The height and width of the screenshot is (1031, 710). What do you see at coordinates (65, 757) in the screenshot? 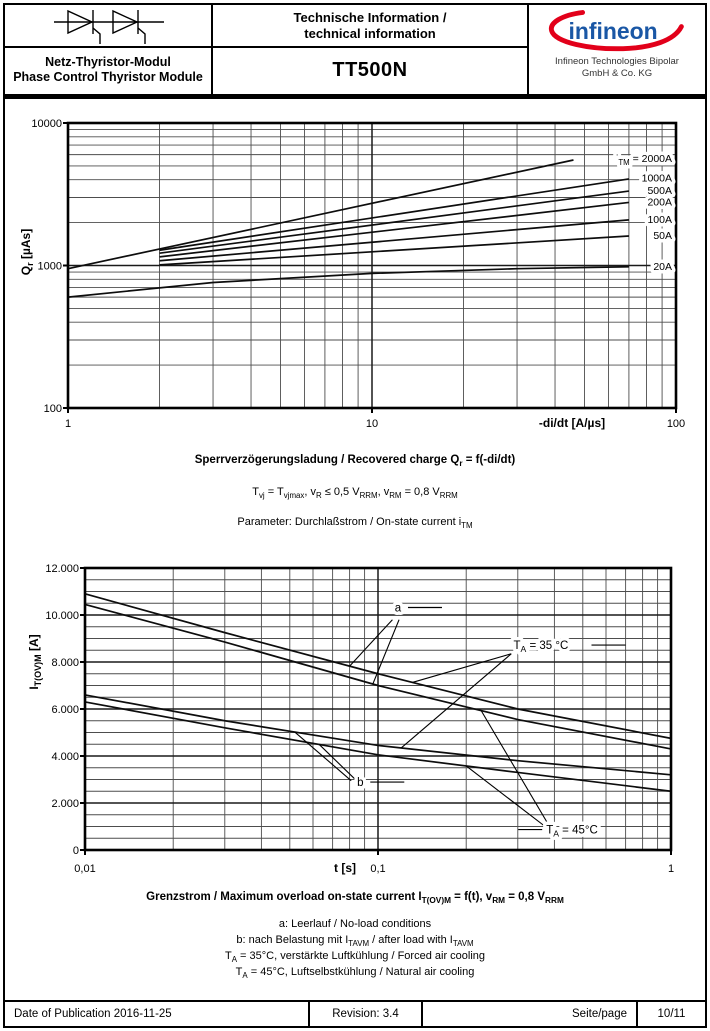
I see `y-tick-label: 4.000` at bounding box center [65, 757].